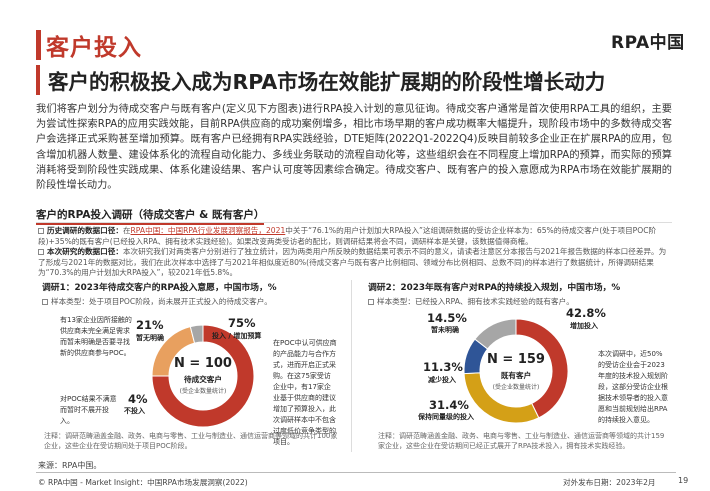 The width and height of the screenshot is (710, 491). Describe the element at coordinates (208, 230) in the screenshot. I see `history-report-link: RPA中国：中国RPA行业发展洞察报告，2021` at that location.